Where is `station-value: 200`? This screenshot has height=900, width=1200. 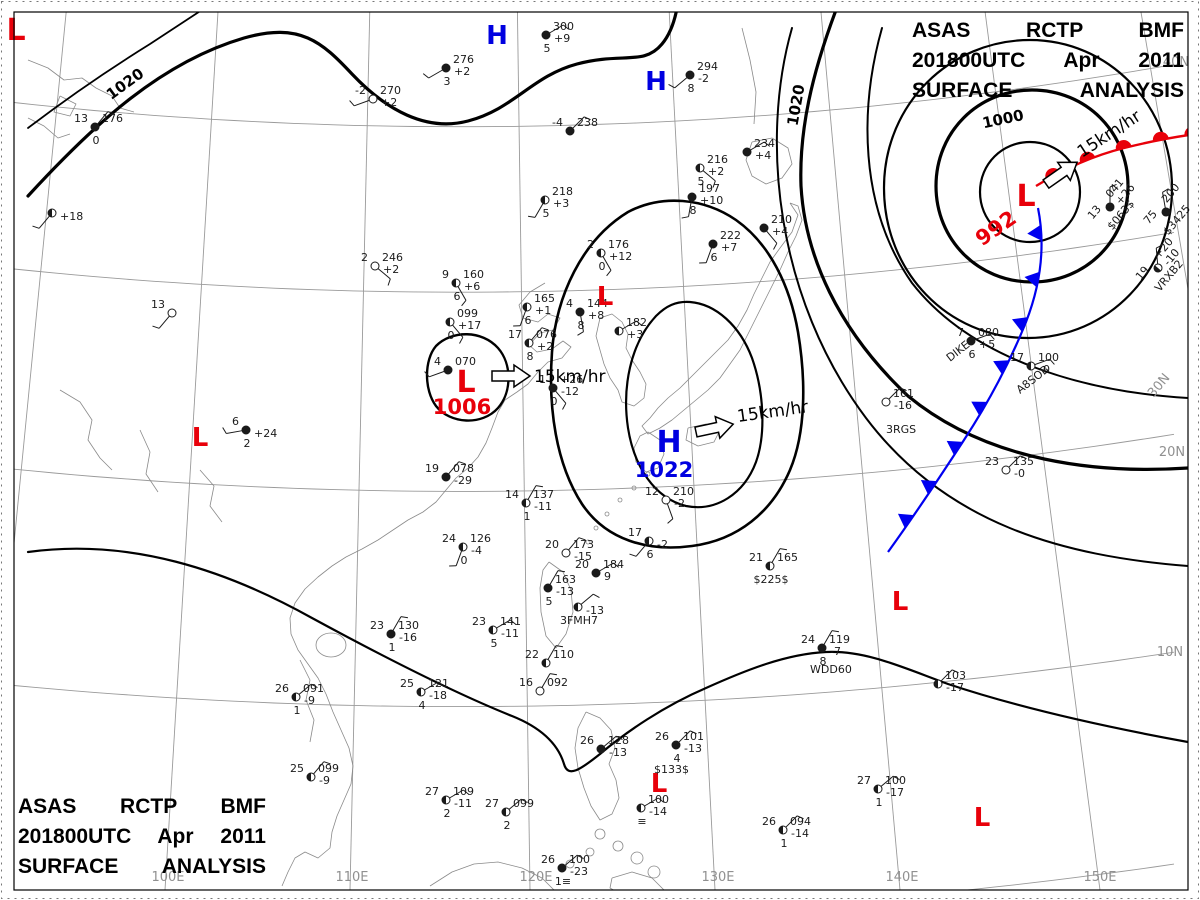 station-value: 200 is located at coordinates (1170, 193).